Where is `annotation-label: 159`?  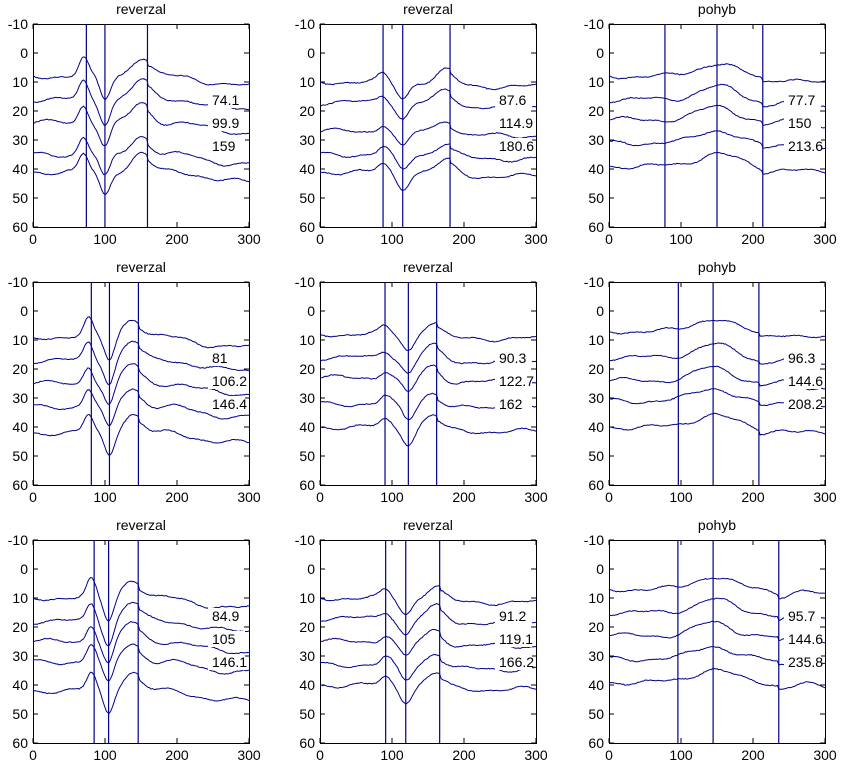
annotation-label: 159 is located at coordinates (224, 146).